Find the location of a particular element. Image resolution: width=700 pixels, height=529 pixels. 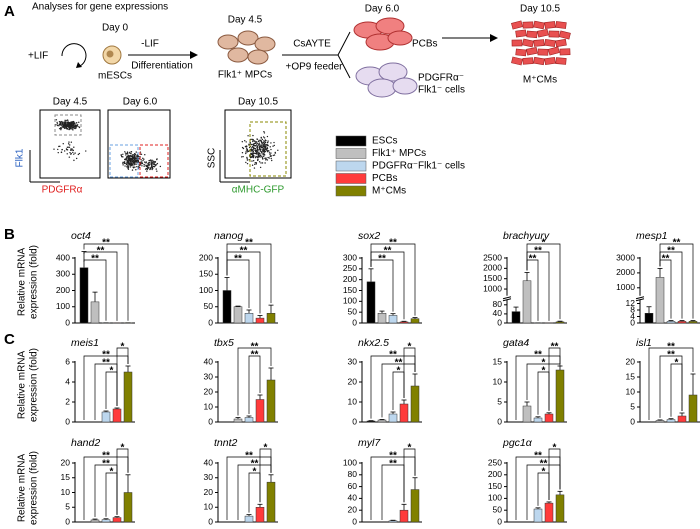

bar-chart: nanog 0 50 100 150 200 ****** is located at coordinates (238, 278).